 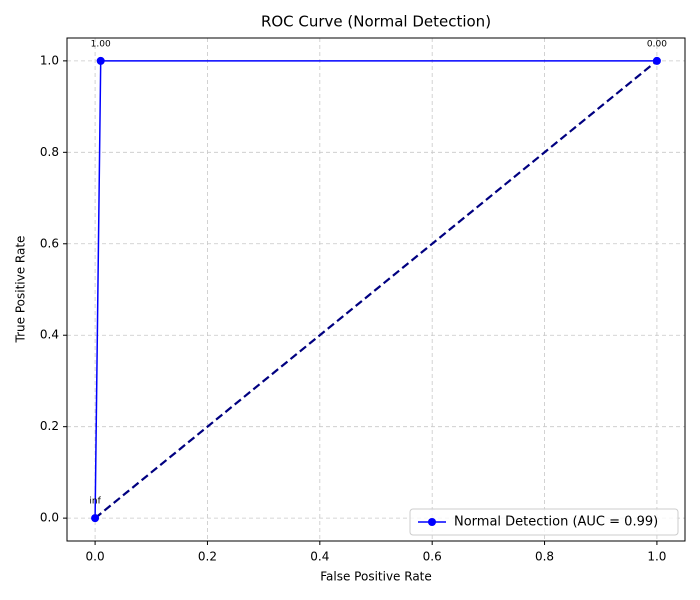 What do you see at coordinates (49, 152) in the screenshot?
I see `y-tick-label: 0.8` at bounding box center [49, 152].